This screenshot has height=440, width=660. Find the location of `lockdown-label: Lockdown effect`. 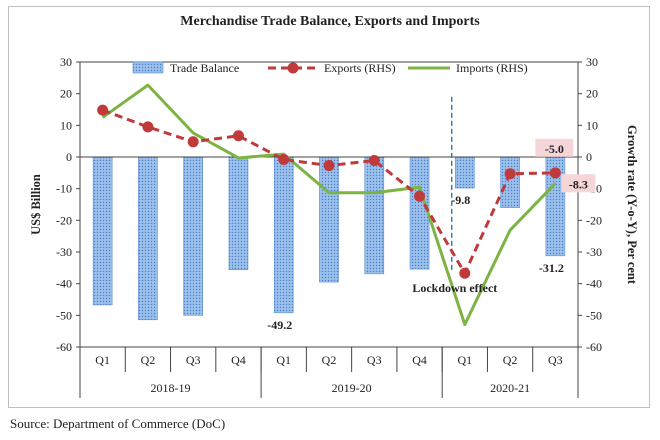

lockdown-label: Lockdown effect is located at coordinates (454, 288).